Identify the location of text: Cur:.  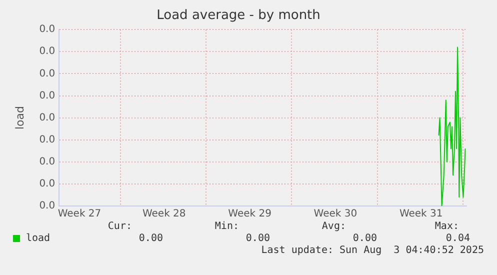
(120, 226).